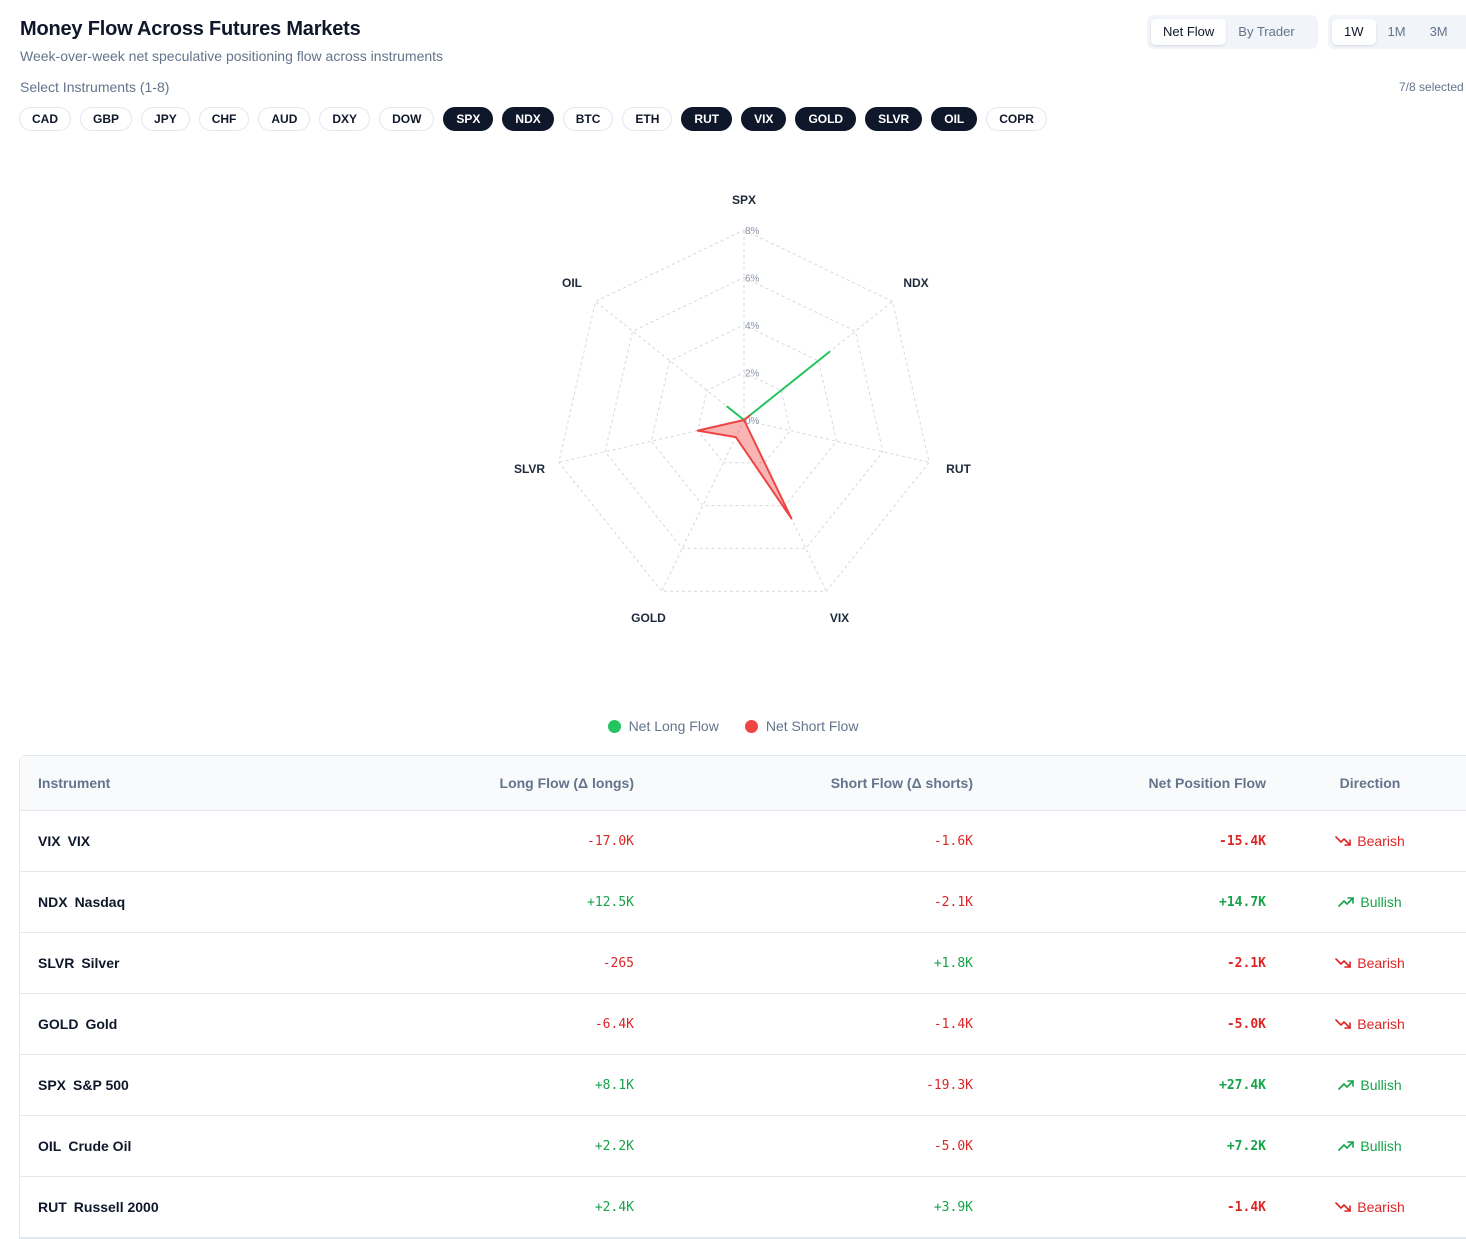 Image resolution: width=1466 pixels, height=1239 pixels. I want to click on instrument-selector-label: Select Instruments (1-8), so click(95, 87).